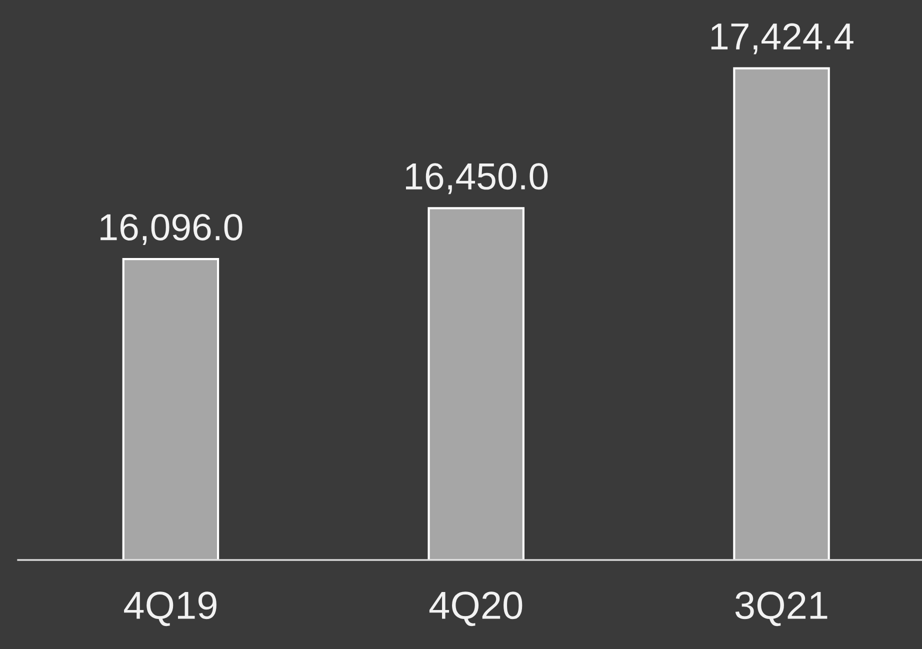 The width and height of the screenshot is (922, 649). I want to click on data-label: 16,450.0, so click(477, 178).